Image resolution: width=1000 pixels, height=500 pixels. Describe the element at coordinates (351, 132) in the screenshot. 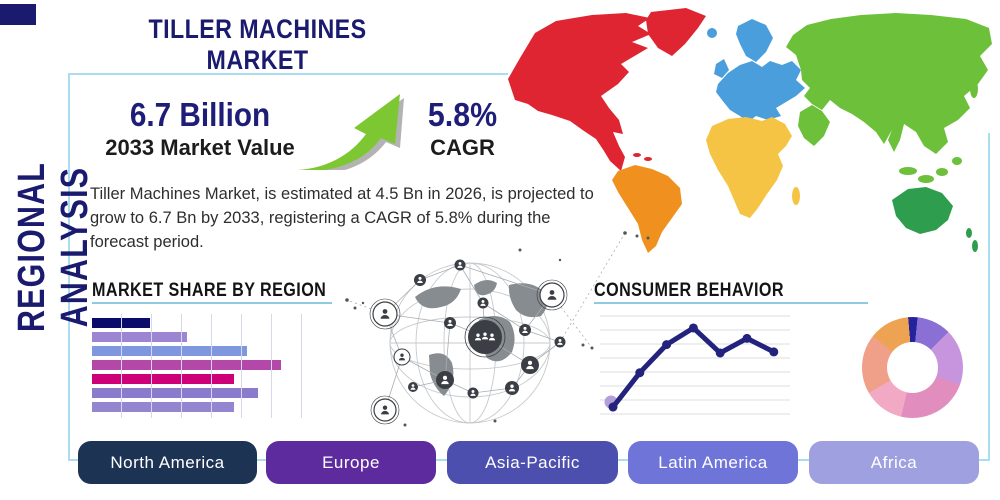

I see `growth-arrow-icon` at that location.